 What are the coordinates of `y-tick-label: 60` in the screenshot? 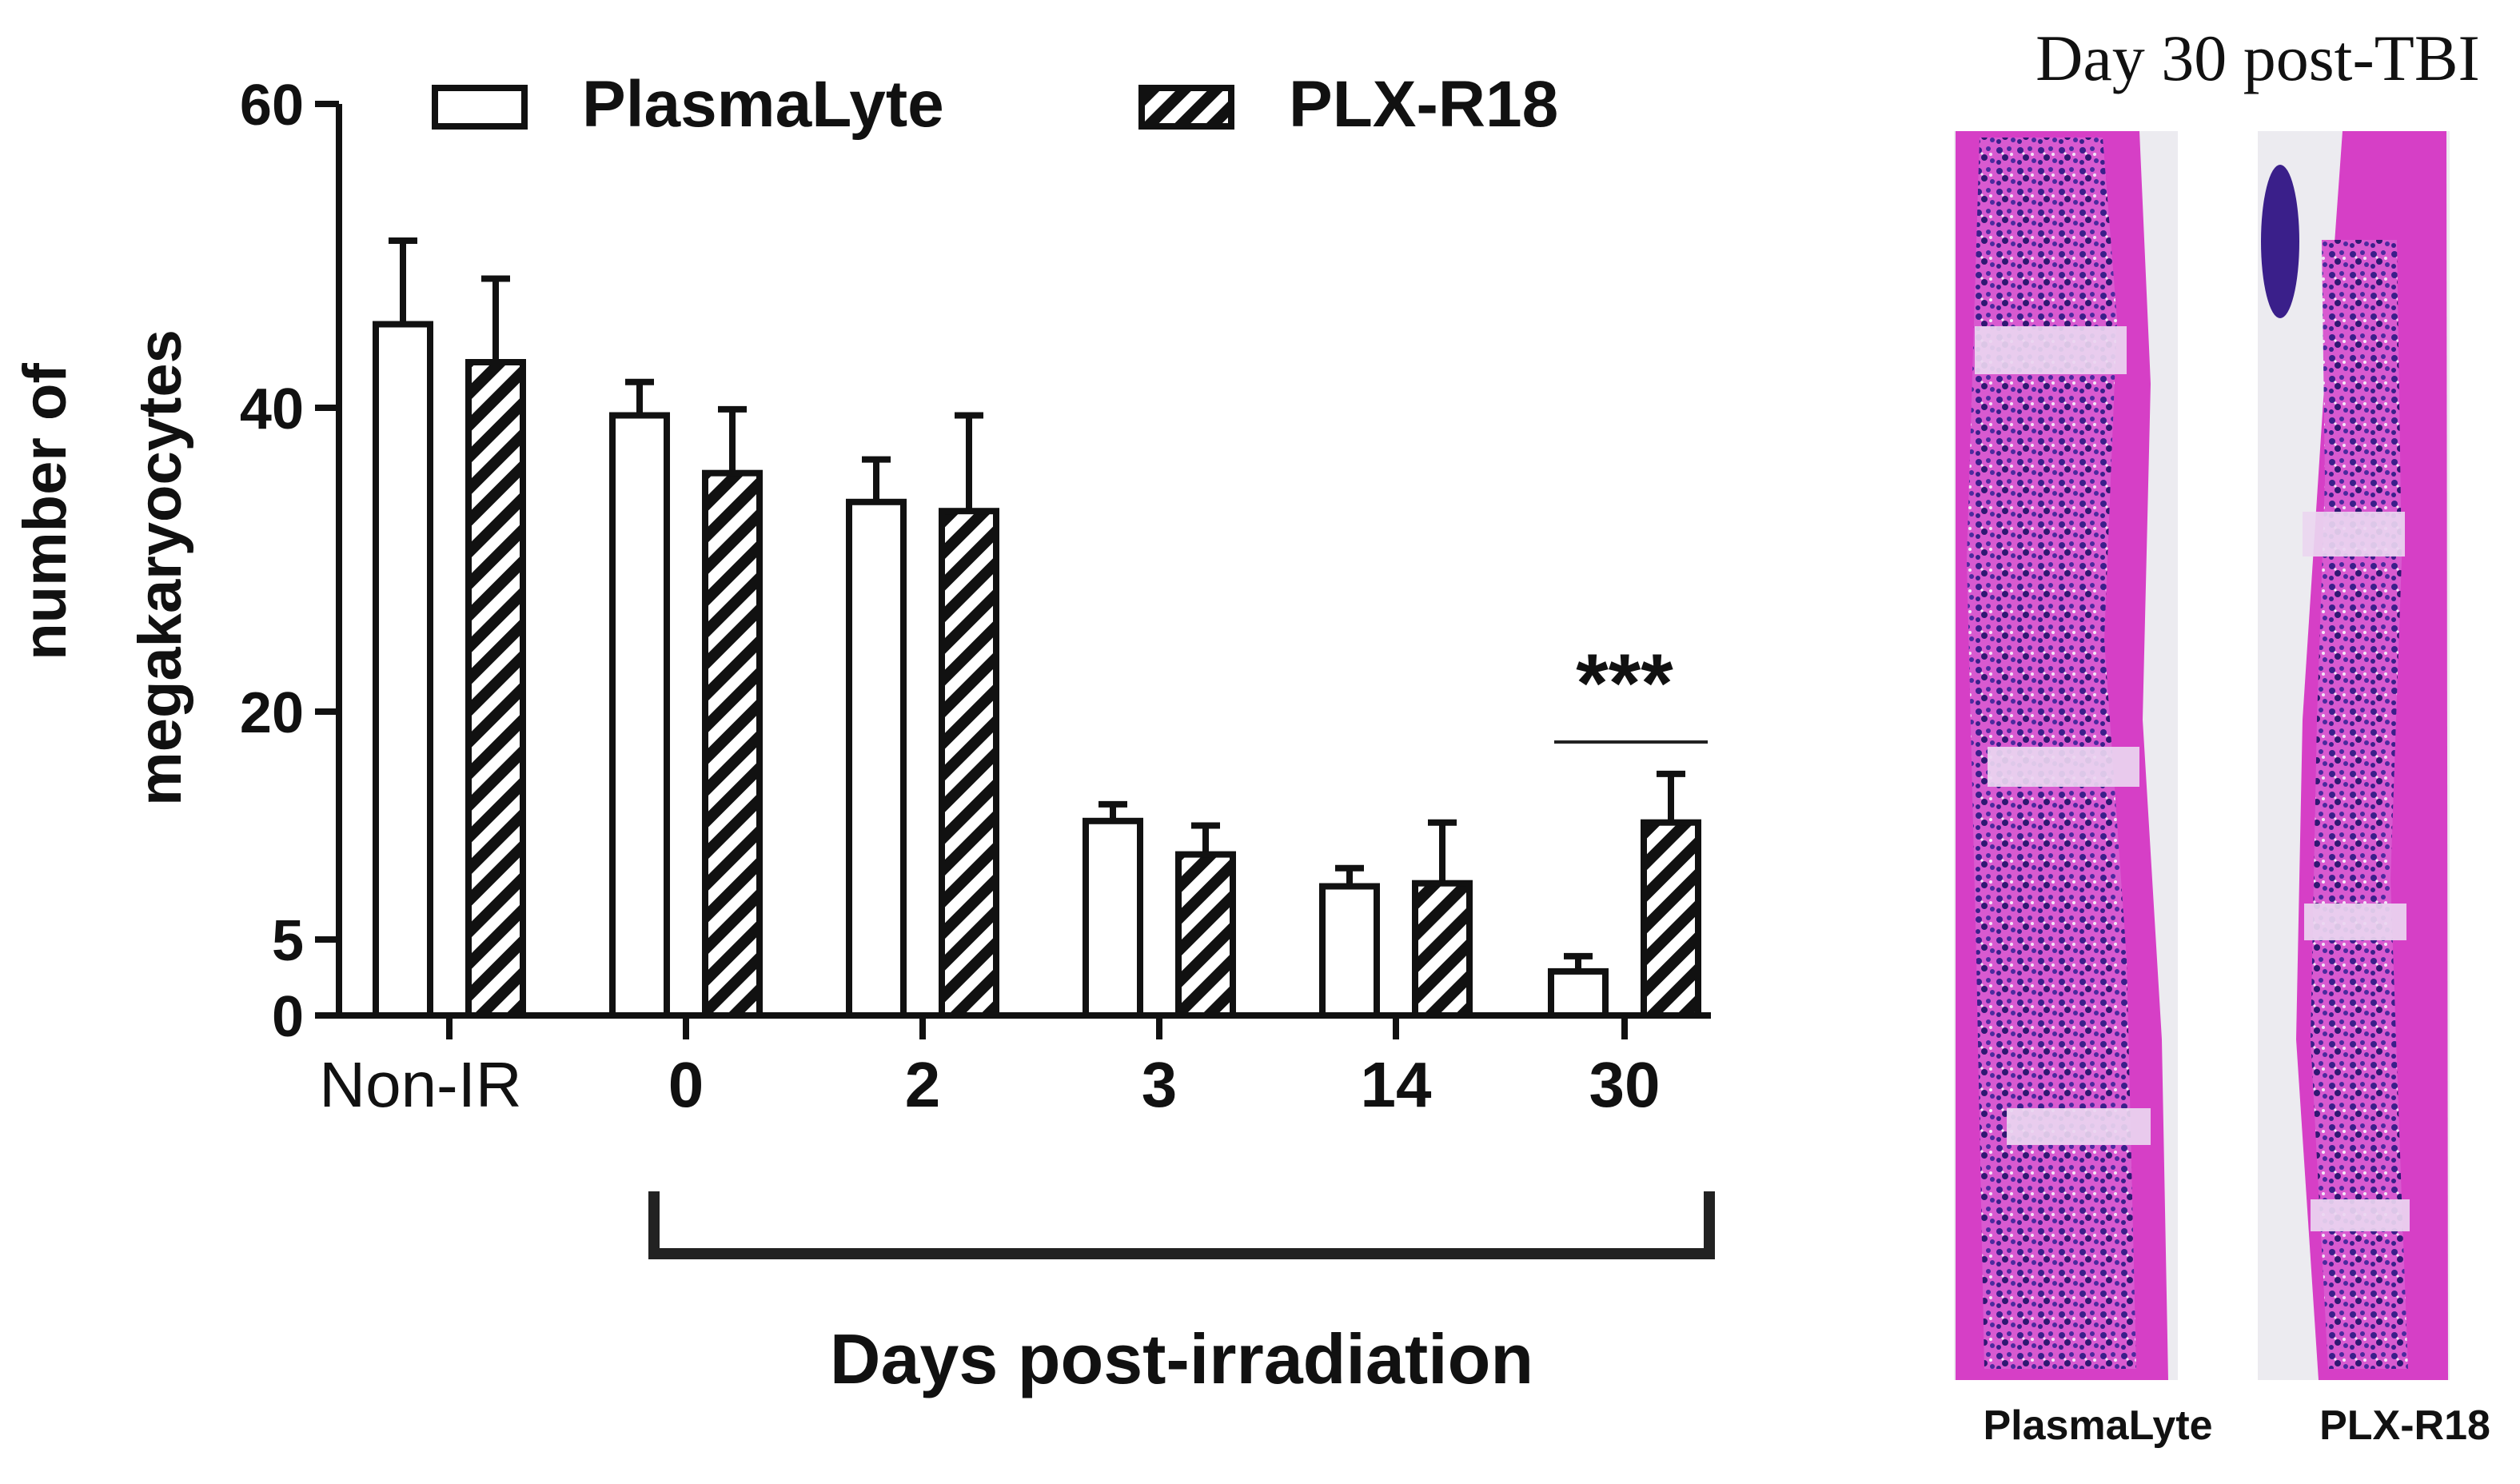 It's located at (272, 106).